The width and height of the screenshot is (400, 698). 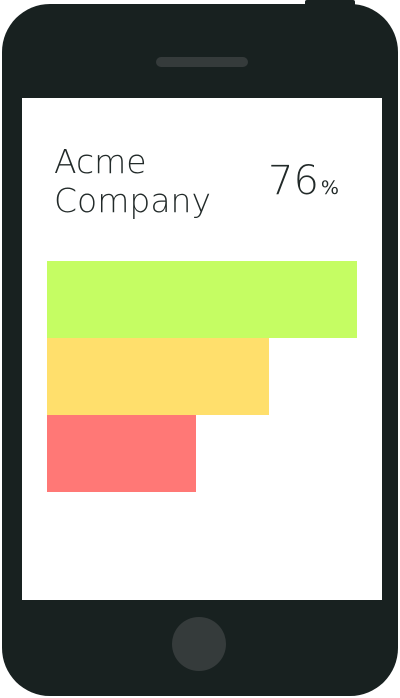 I want to click on score-value: 76, so click(x=293, y=181).